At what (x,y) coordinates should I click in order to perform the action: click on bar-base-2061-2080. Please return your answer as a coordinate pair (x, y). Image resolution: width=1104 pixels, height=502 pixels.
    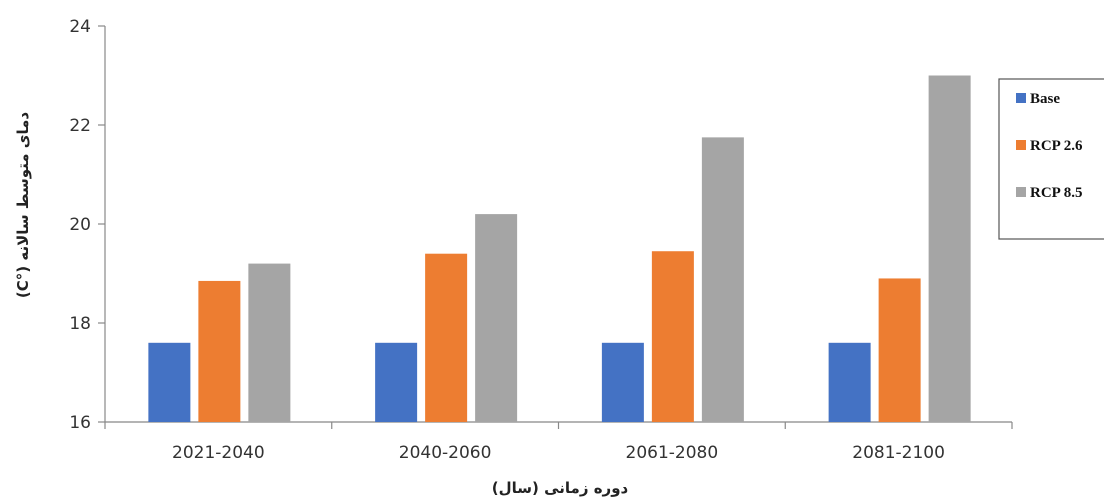
    Looking at the image, I should click on (622, 382).